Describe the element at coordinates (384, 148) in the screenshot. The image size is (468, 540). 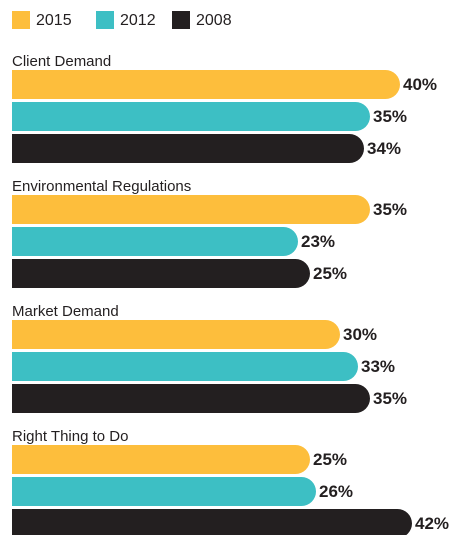
I see `value-label: 34%` at that location.